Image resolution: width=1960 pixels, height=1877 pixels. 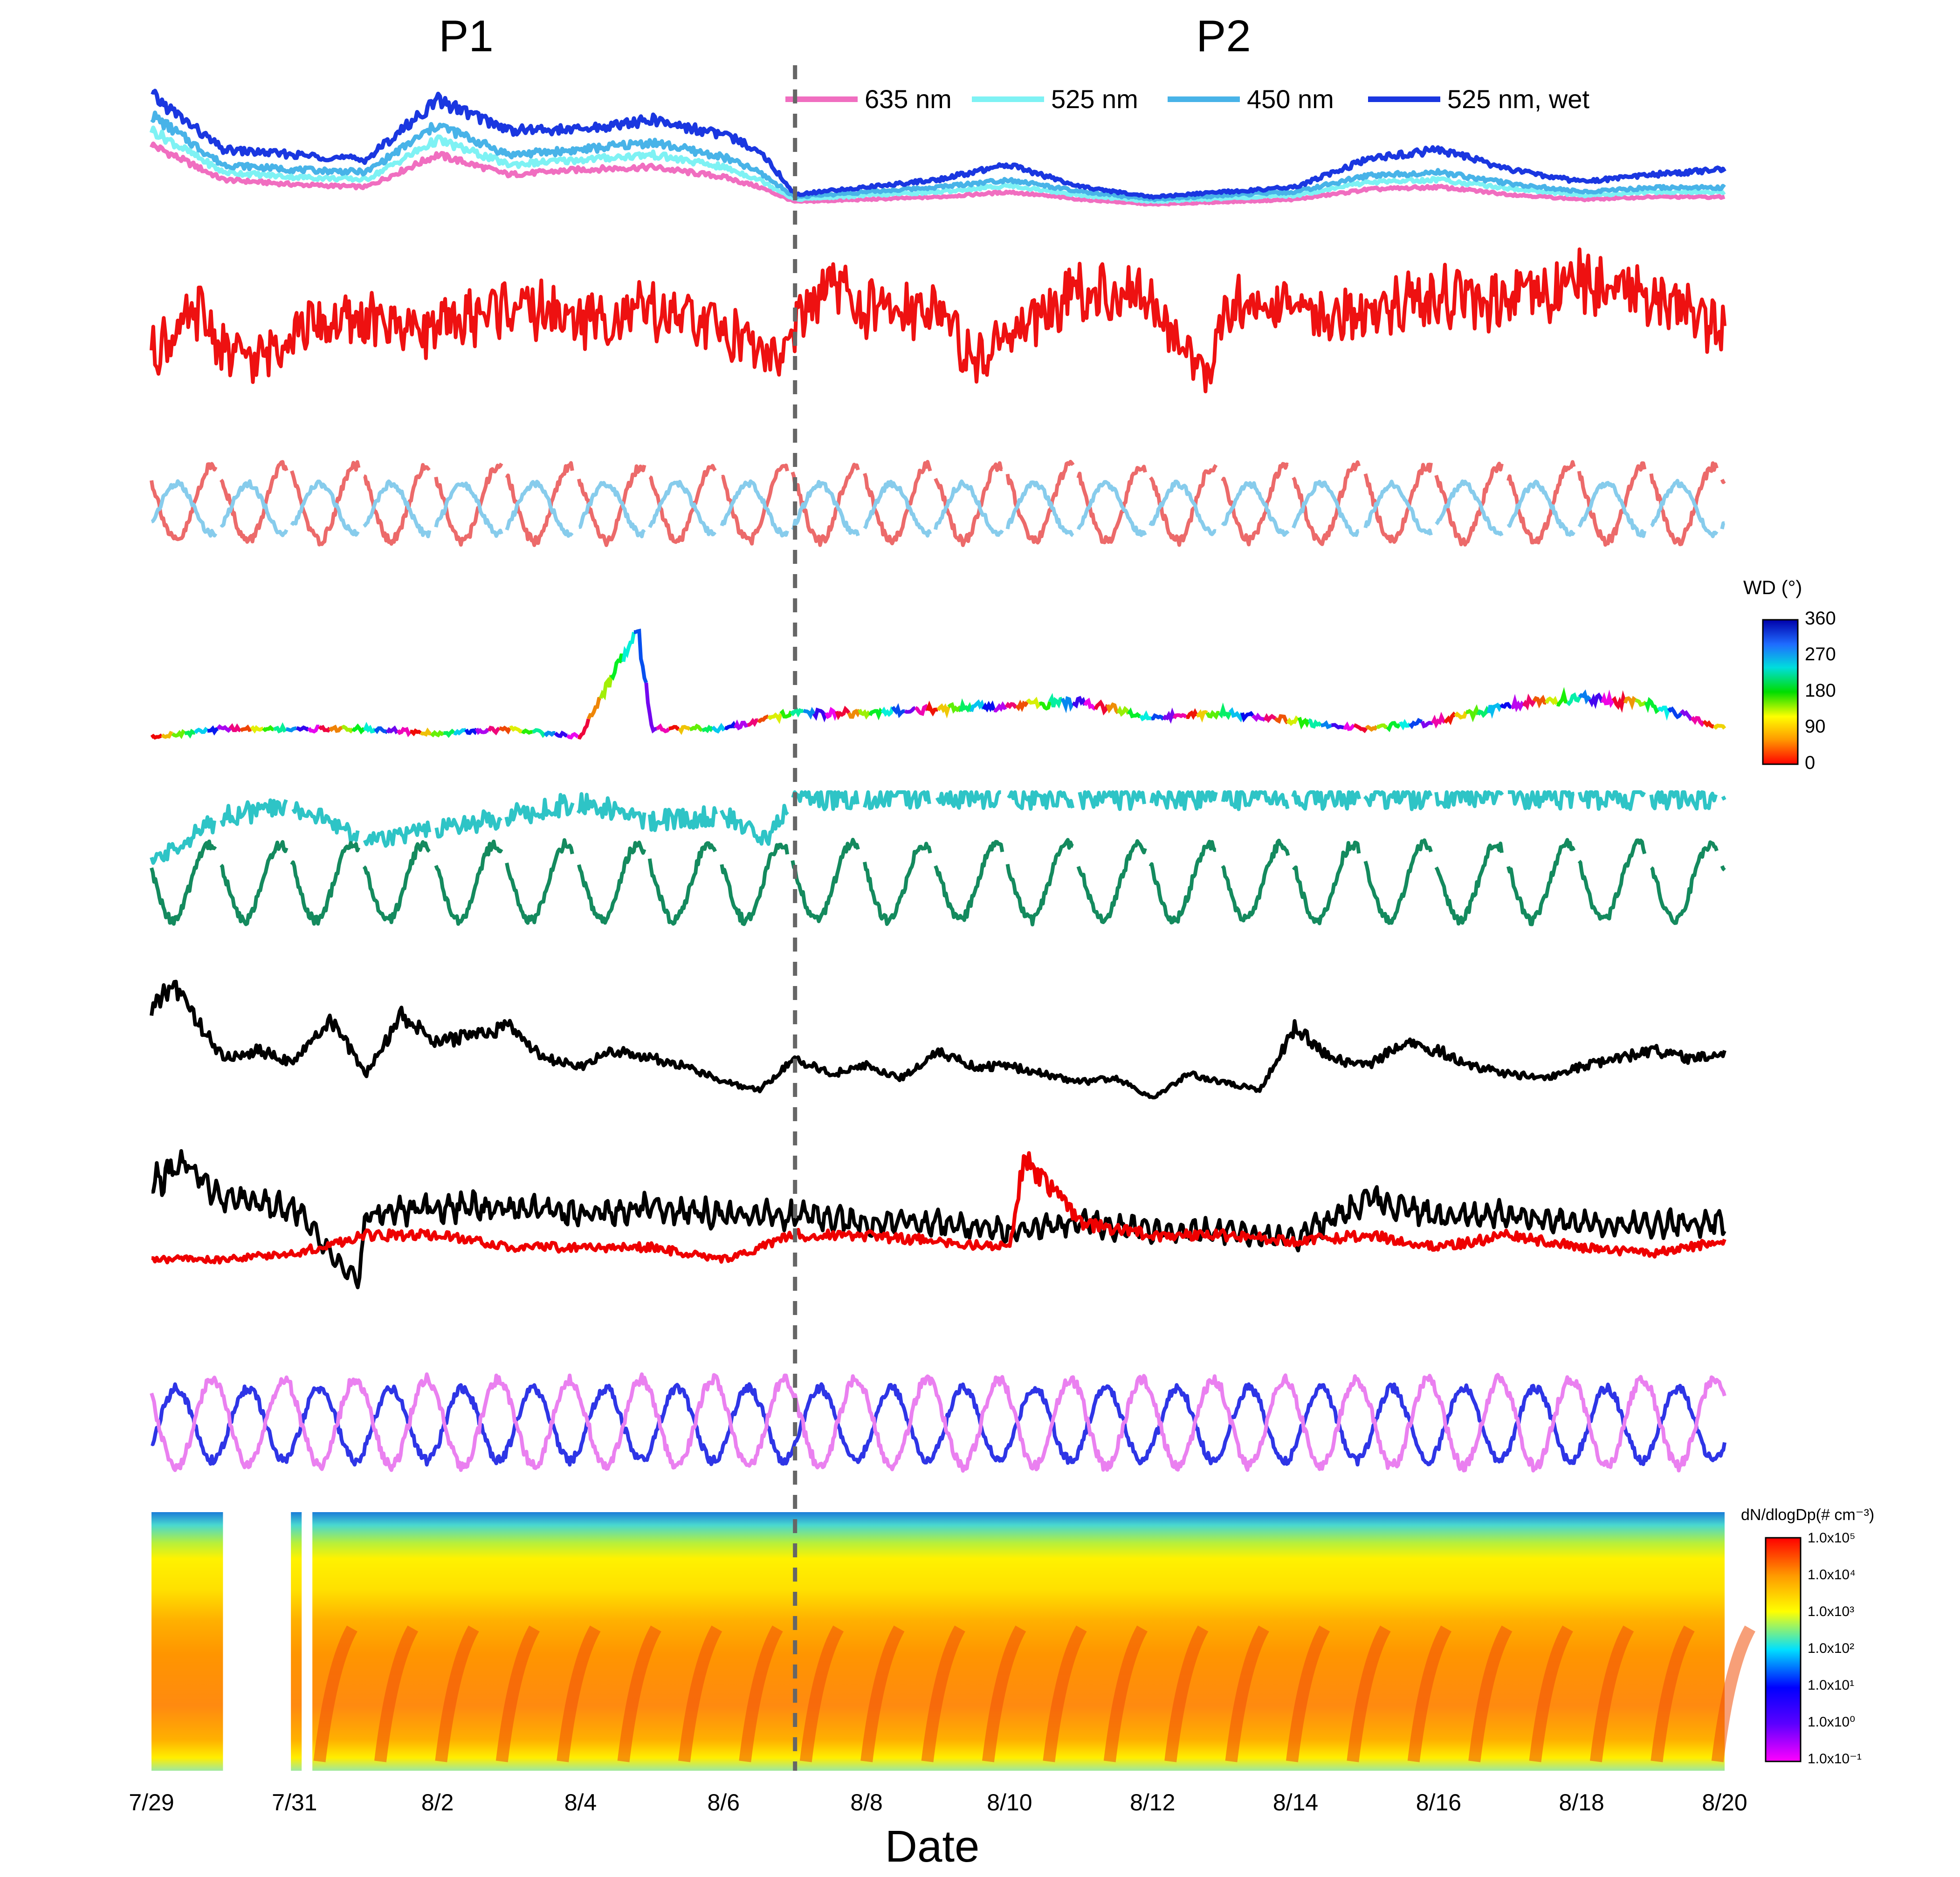 What do you see at coordinates (938, 827) in the screenshot?
I see `series-line-vis` at bounding box center [938, 827].